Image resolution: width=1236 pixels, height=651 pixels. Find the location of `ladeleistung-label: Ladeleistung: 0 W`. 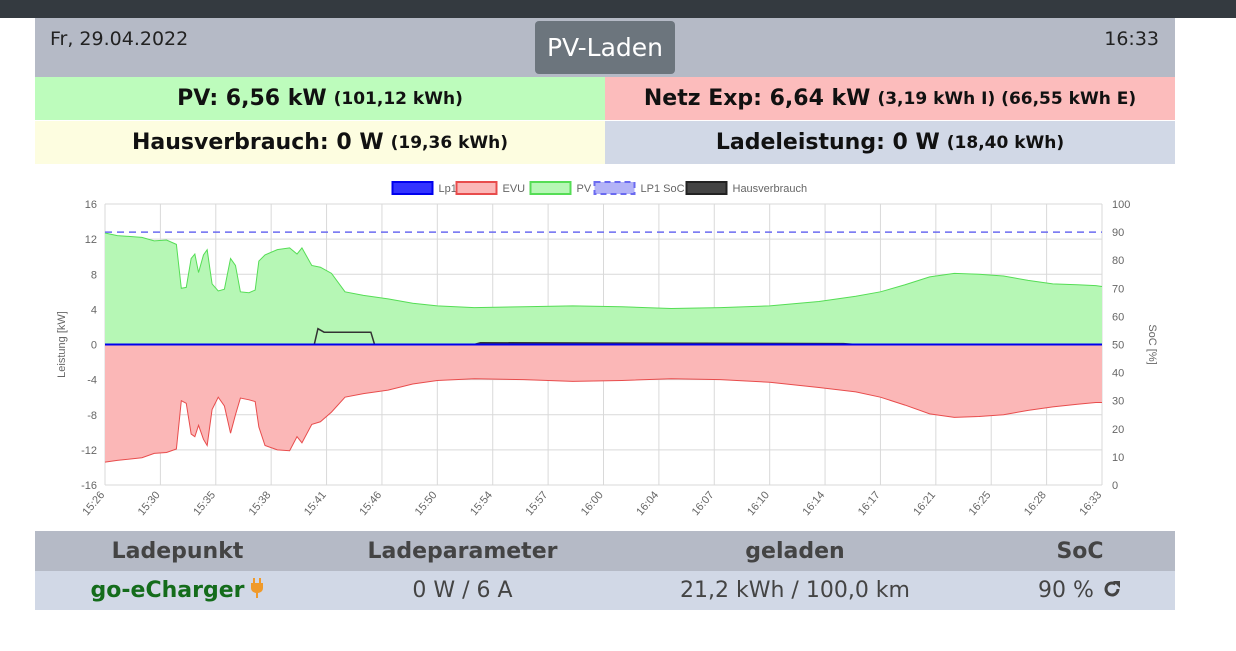

ladeleistung-label: Ladeleistung: 0 W is located at coordinates (827, 142).